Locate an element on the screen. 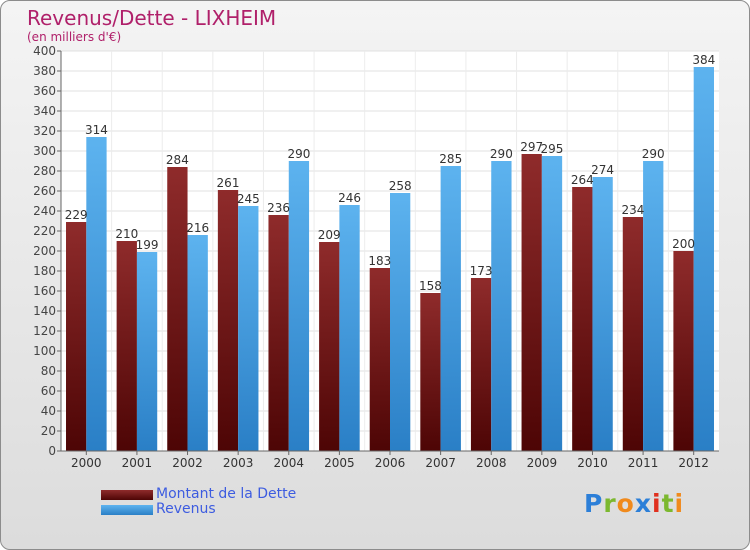  chart-subtitle: (en milliers d'€) is located at coordinates (74, 37).